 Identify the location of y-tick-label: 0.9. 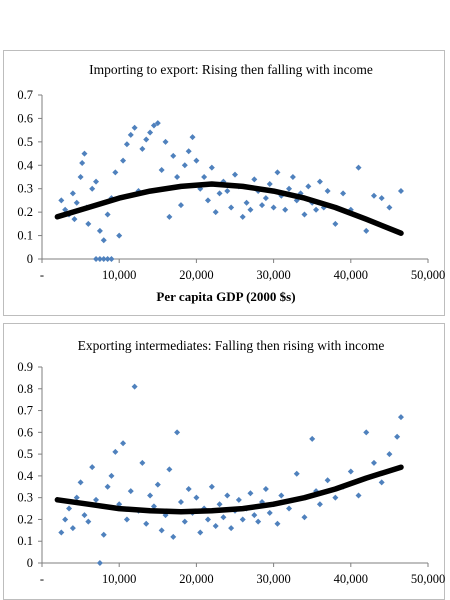
(25, 367).